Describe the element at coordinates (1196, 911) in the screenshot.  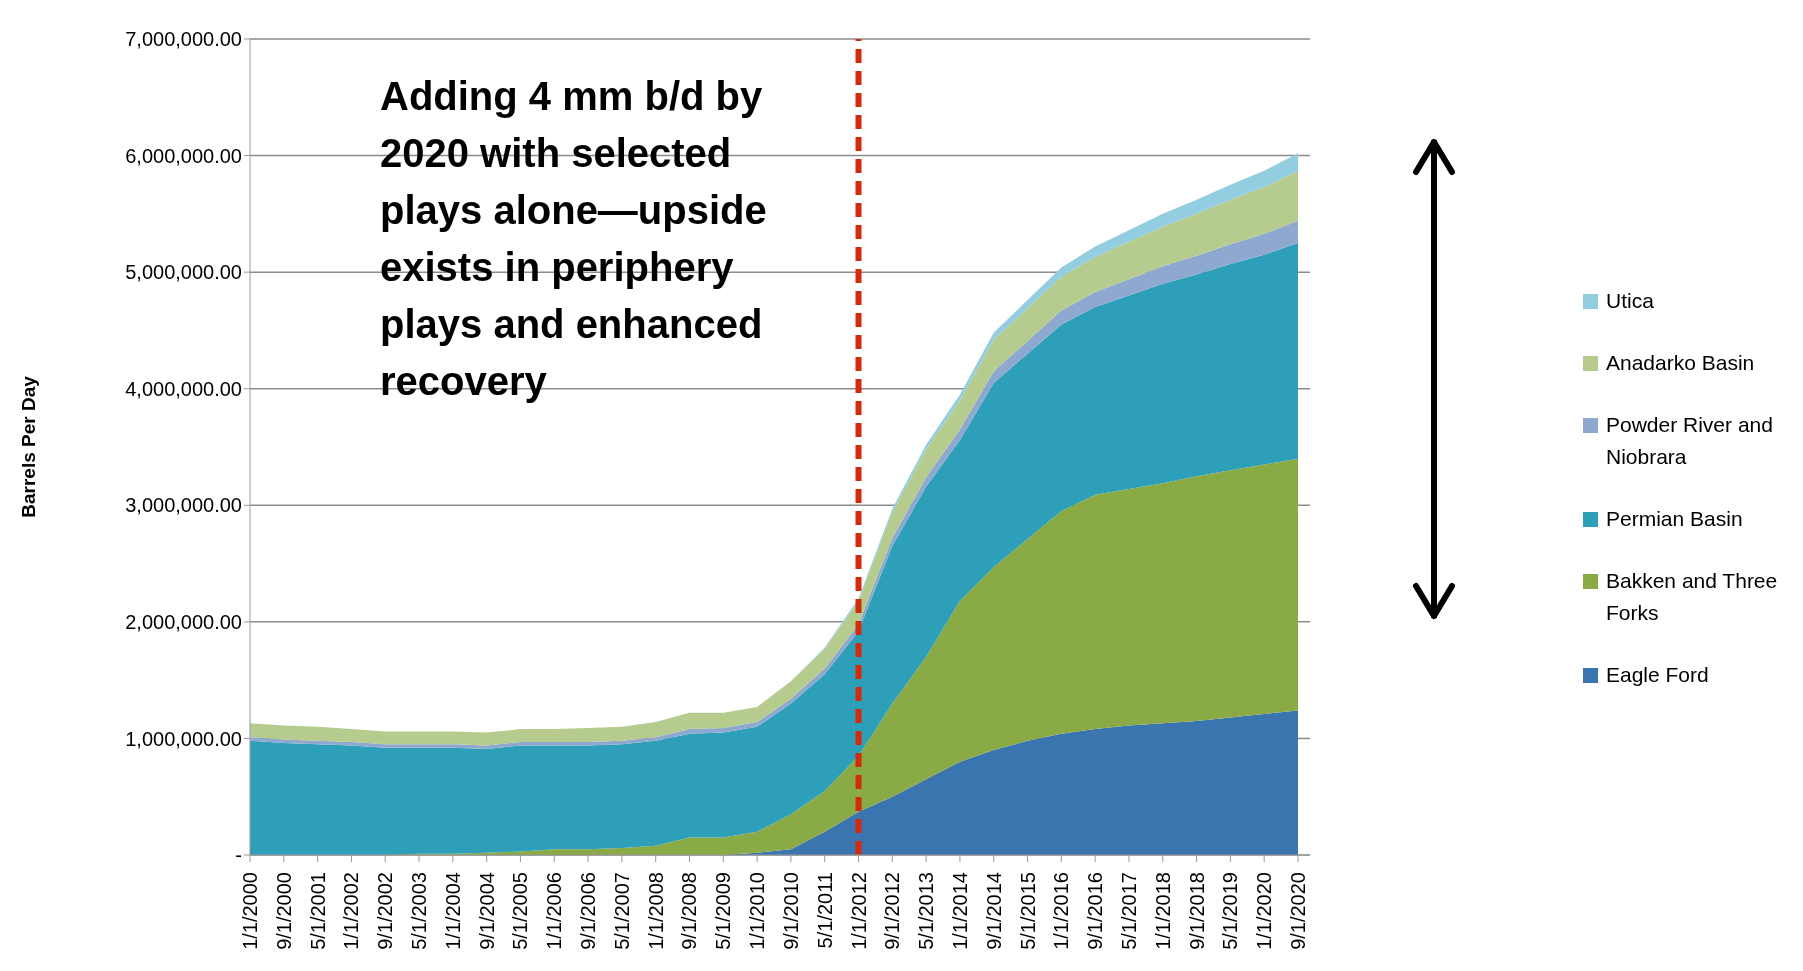
I see `x-tick-label: 9/1/2018` at that location.